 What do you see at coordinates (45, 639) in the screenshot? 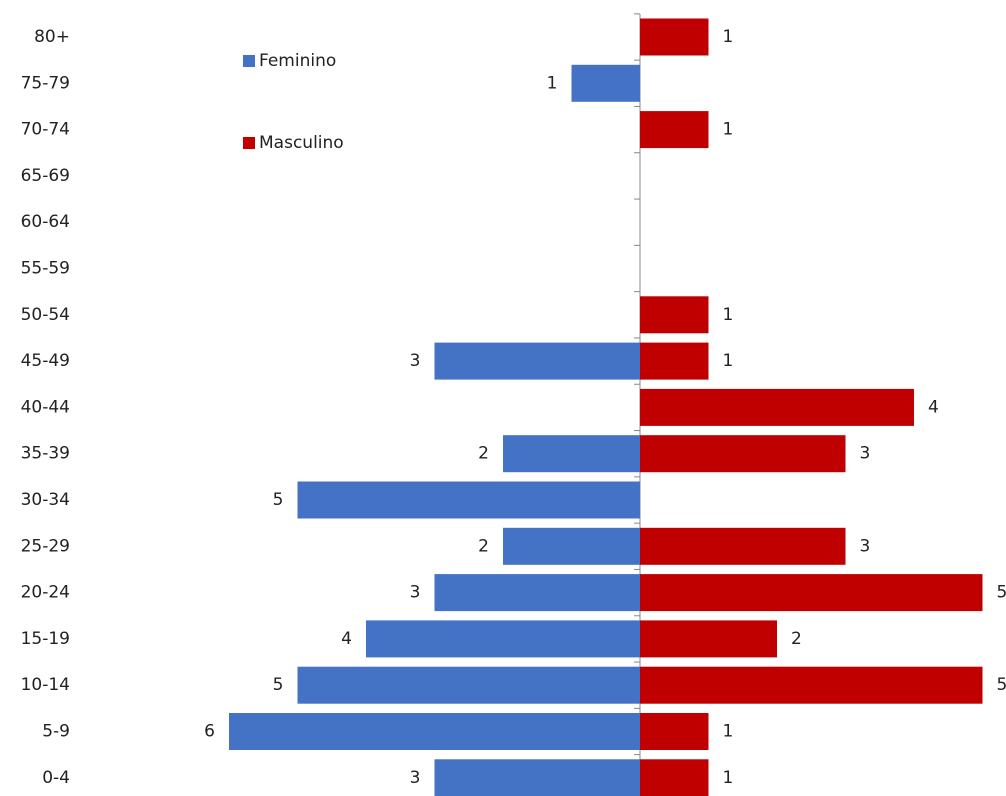
I see `y-tick-label: 15-19` at bounding box center [45, 639].